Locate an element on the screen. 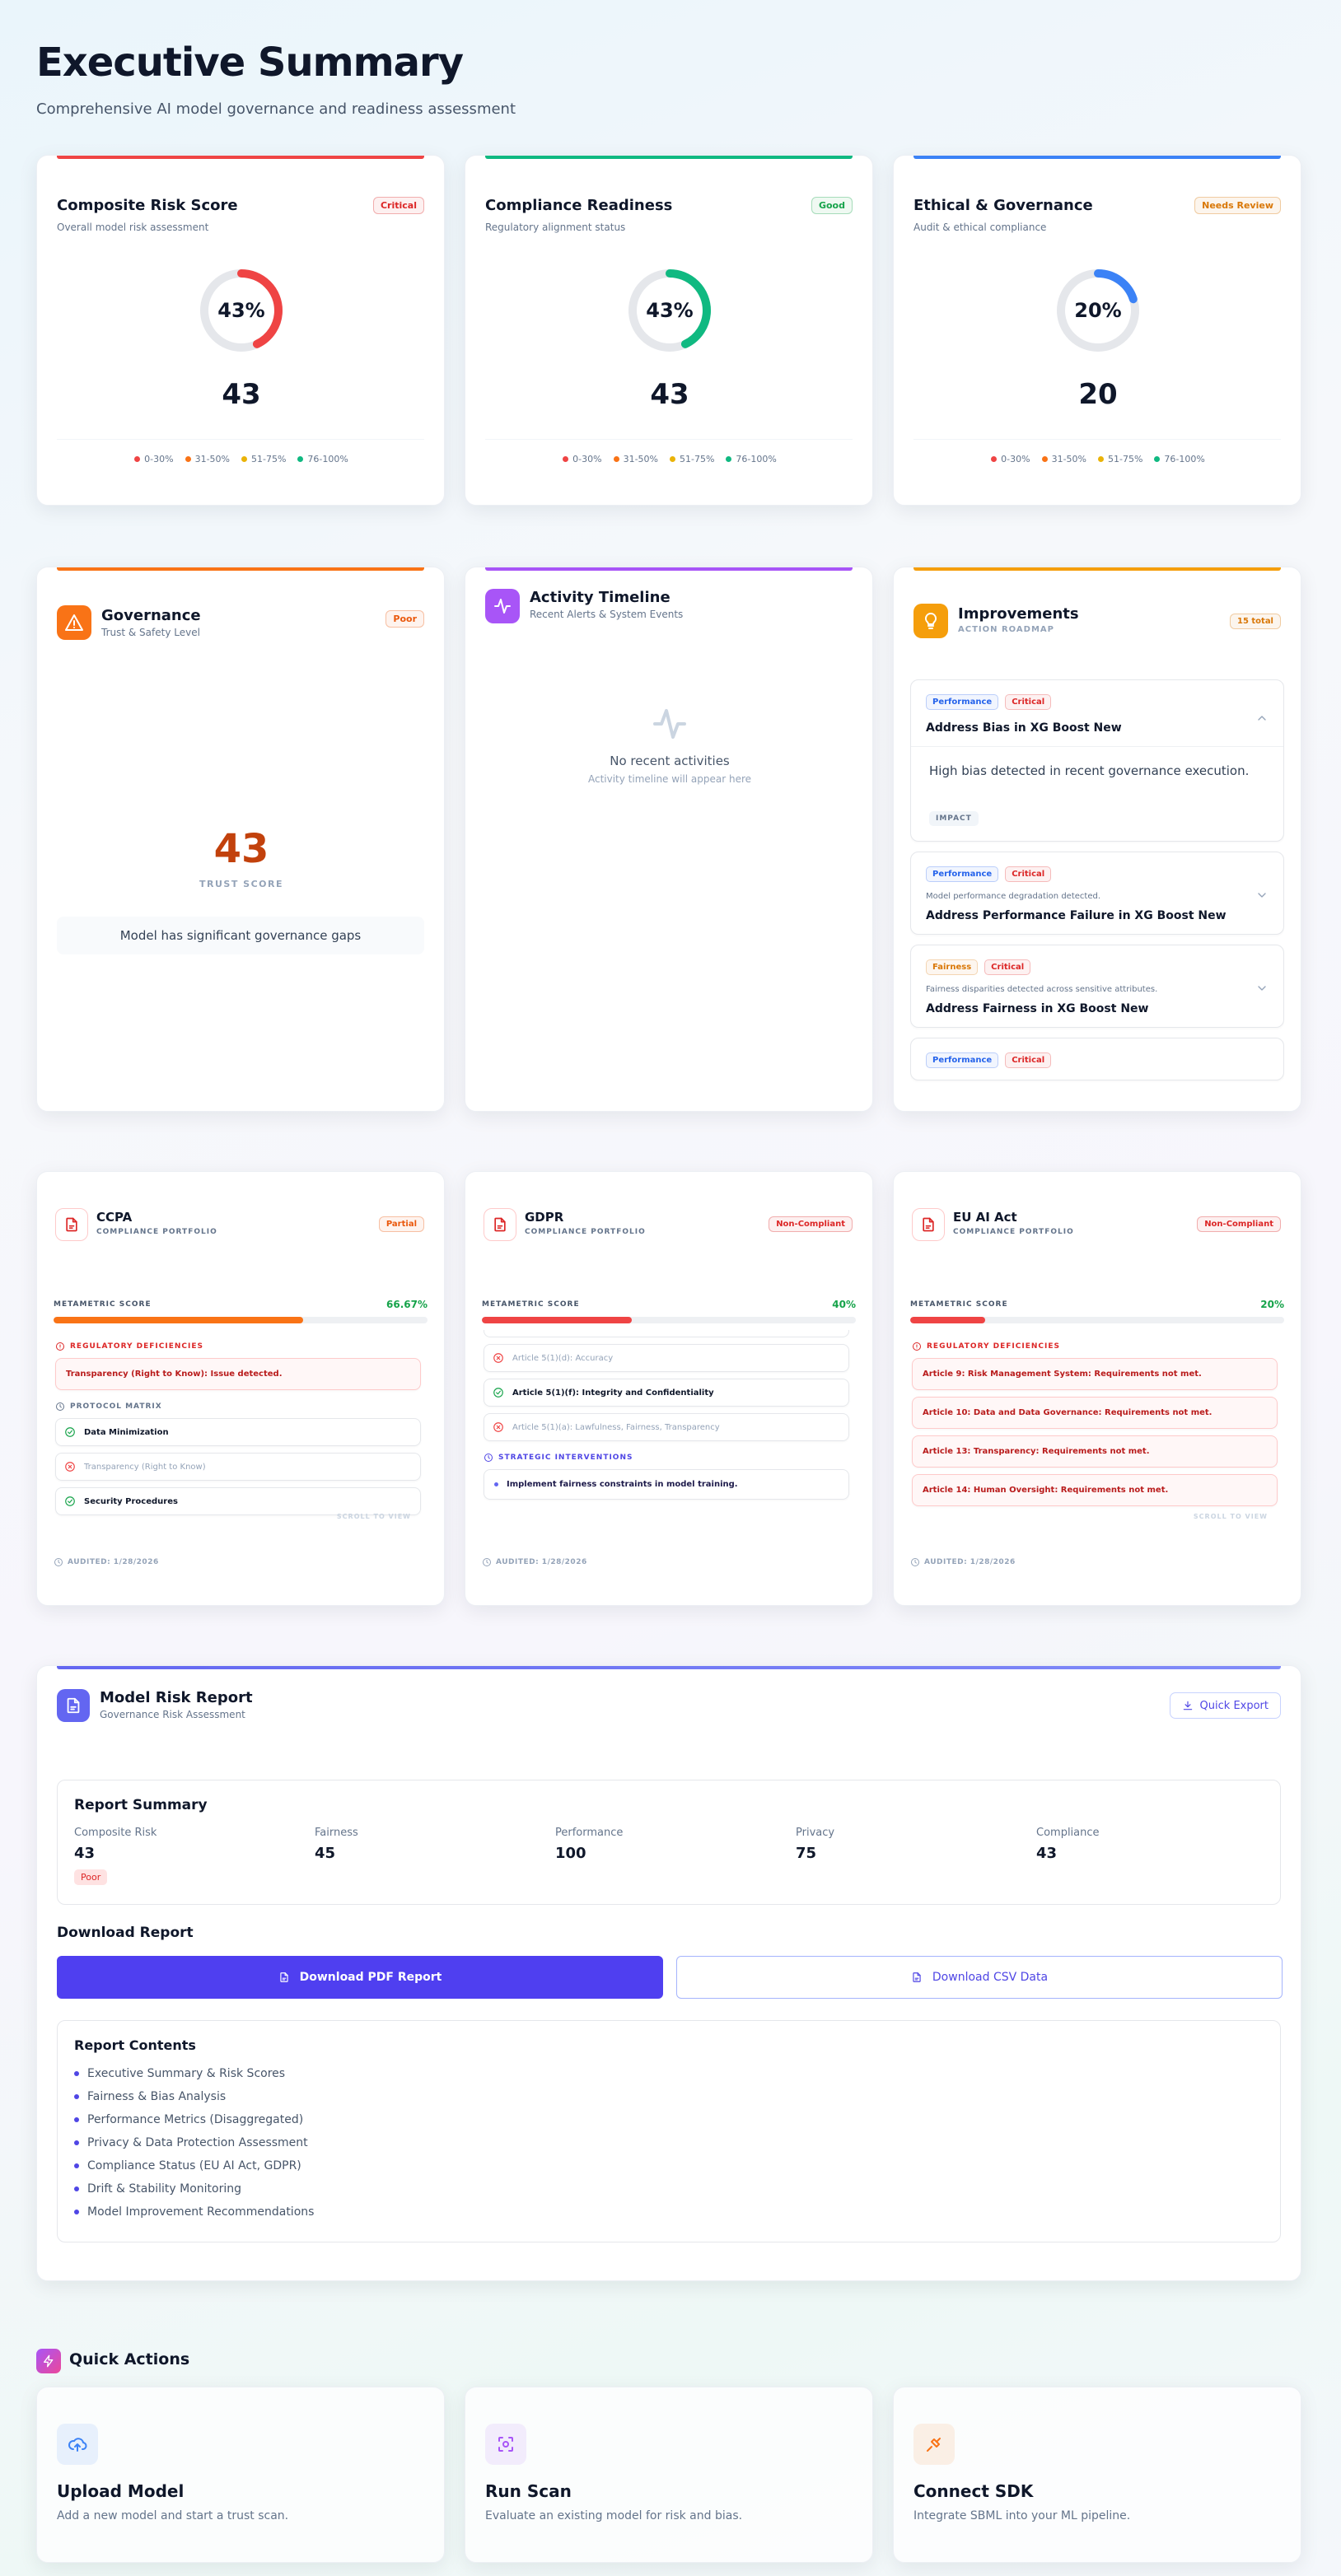 This screenshot has width=1341, height=2576. section-heading: PROTOCOL MATRIX is located at coordinates (240, 1407).